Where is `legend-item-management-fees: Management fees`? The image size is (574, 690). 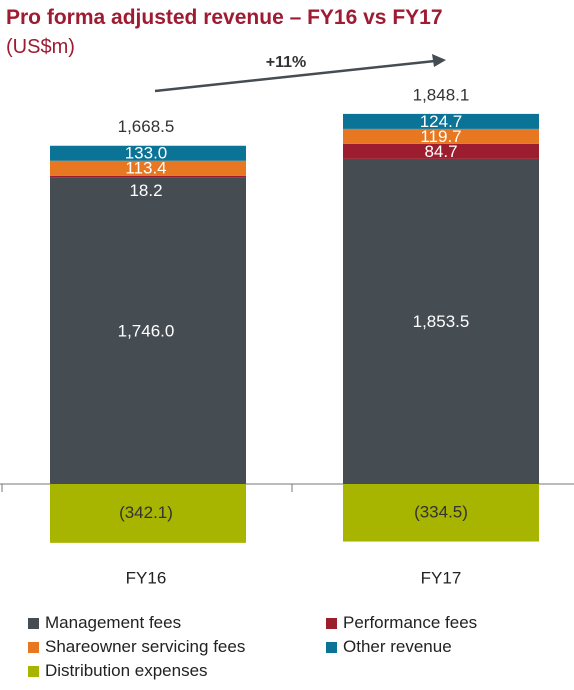
legend-item-management-fees: Management fees is located at coordinates (104, 623).